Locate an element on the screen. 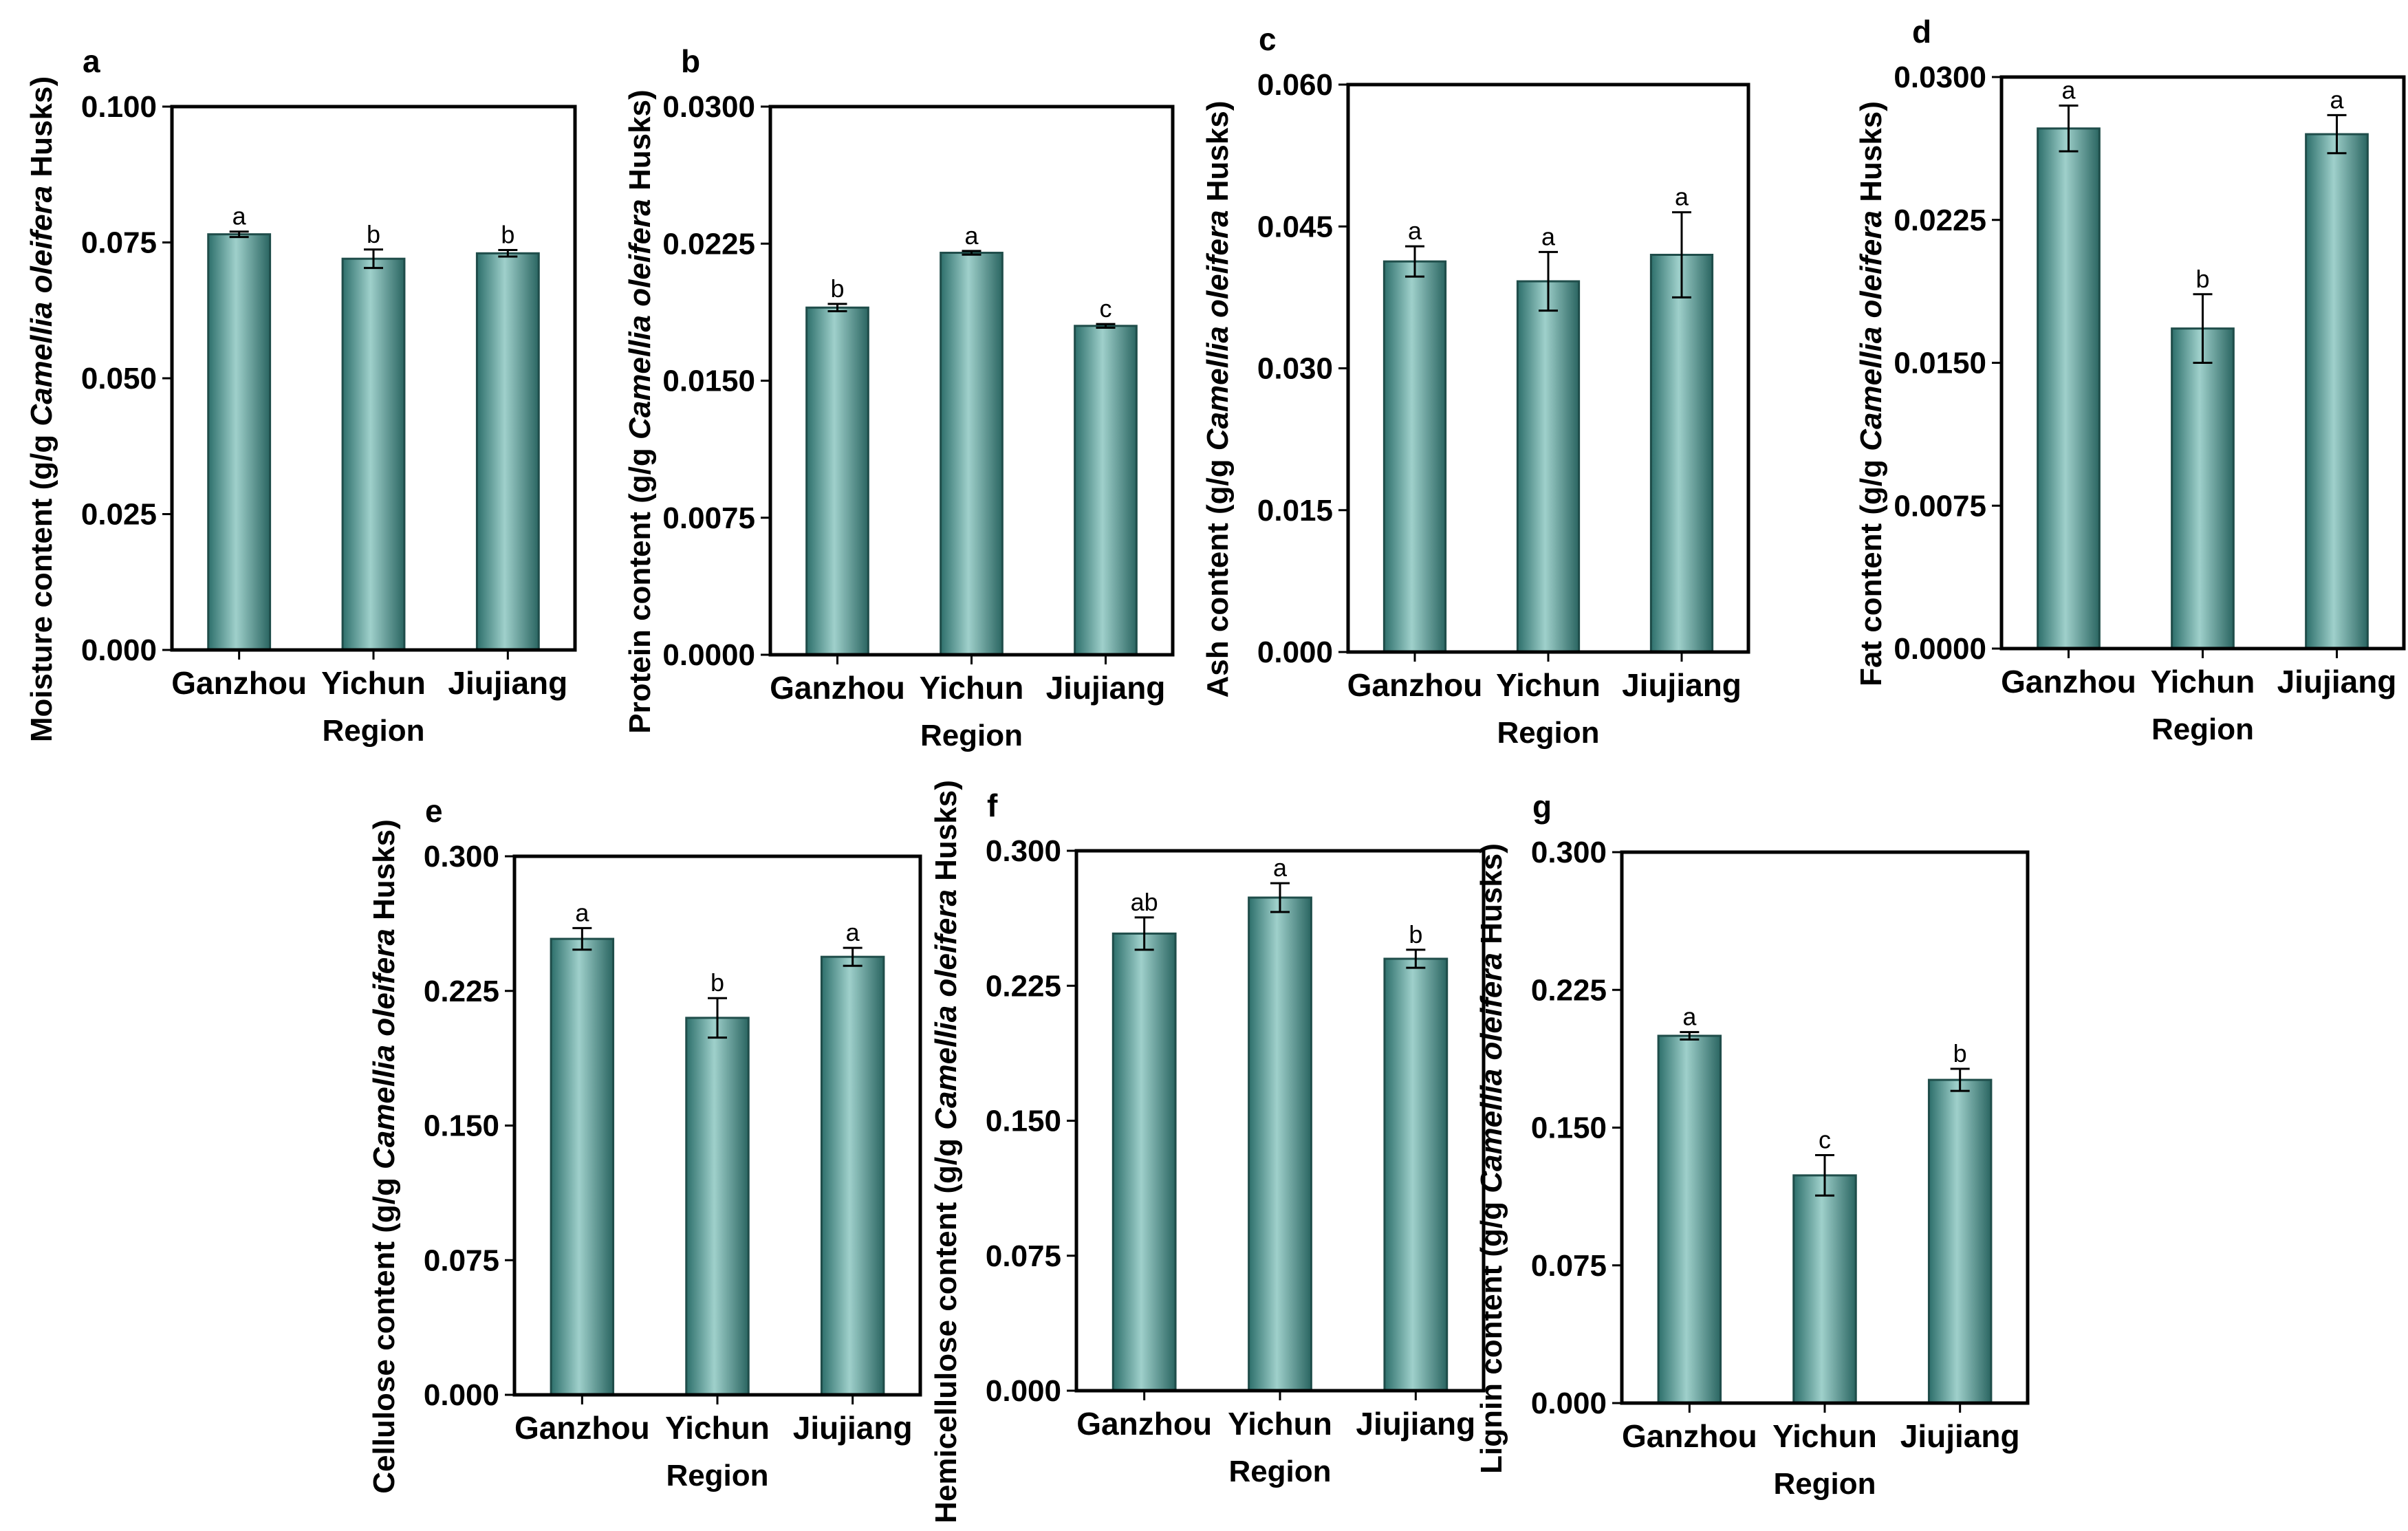 This screenshot has height=1531, width=2408. significance-letter: ab is located at coordinates (1144, 902).